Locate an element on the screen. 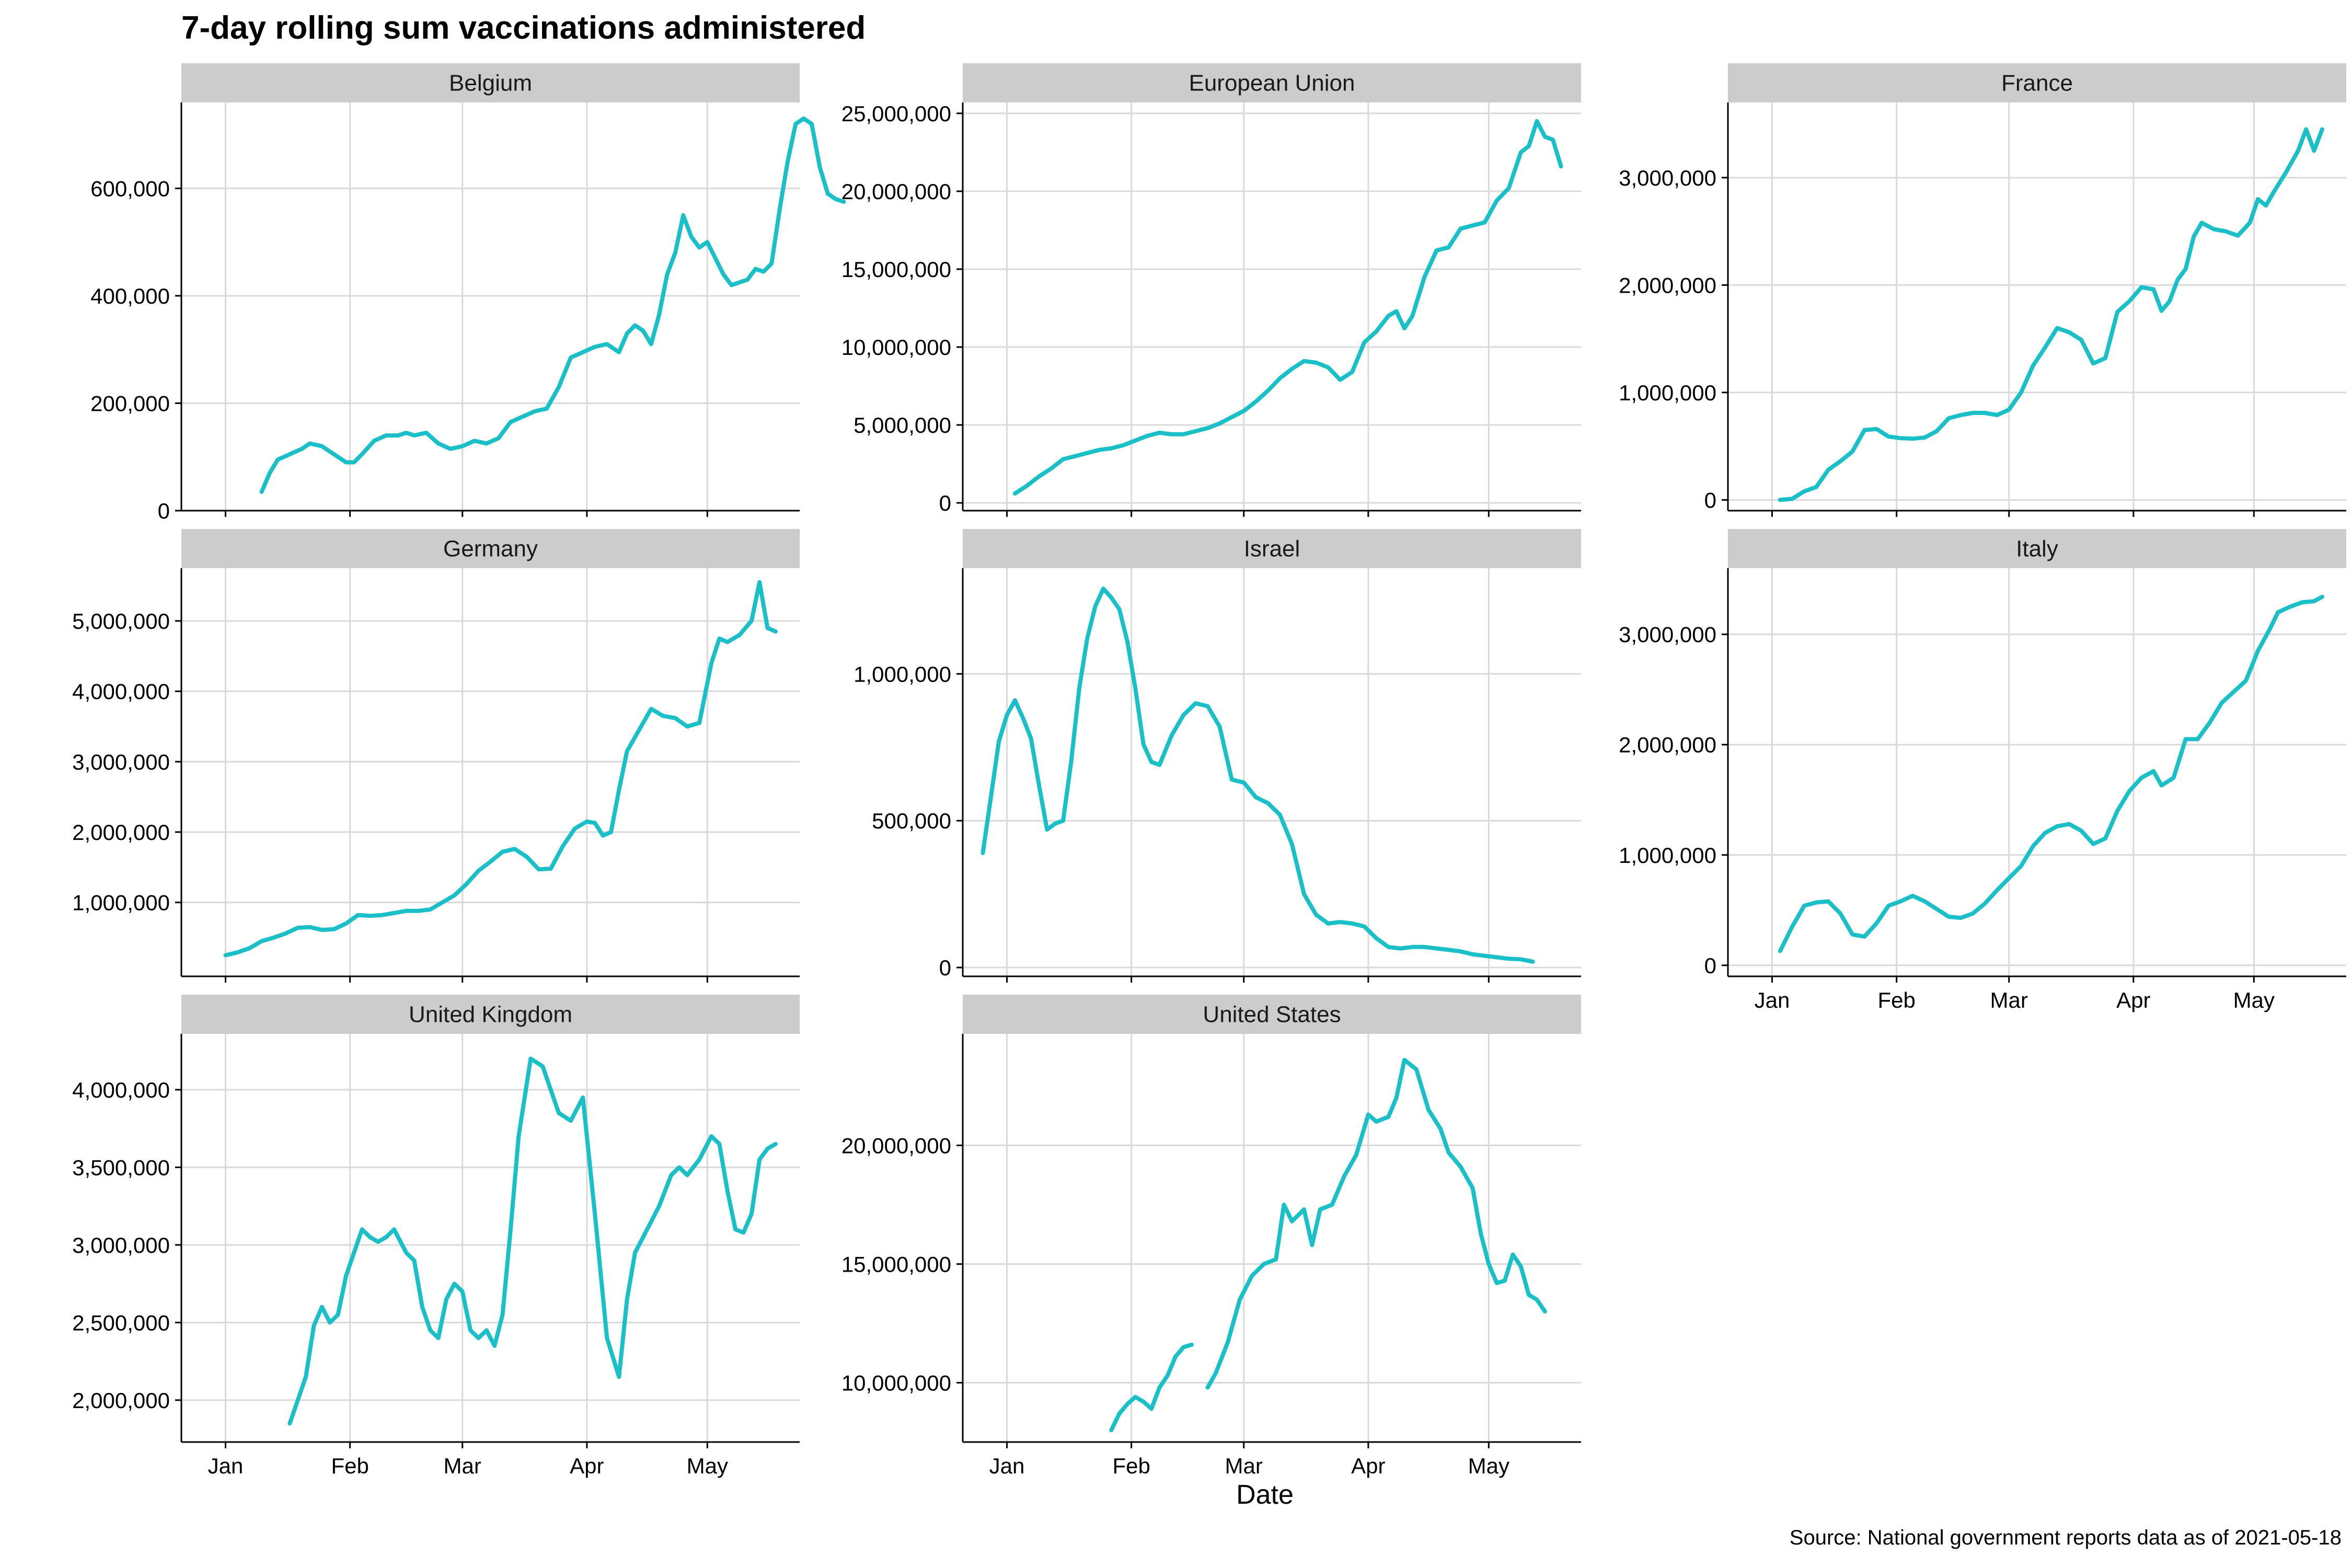  series-line-italy is located at coordinates (2051, 773).